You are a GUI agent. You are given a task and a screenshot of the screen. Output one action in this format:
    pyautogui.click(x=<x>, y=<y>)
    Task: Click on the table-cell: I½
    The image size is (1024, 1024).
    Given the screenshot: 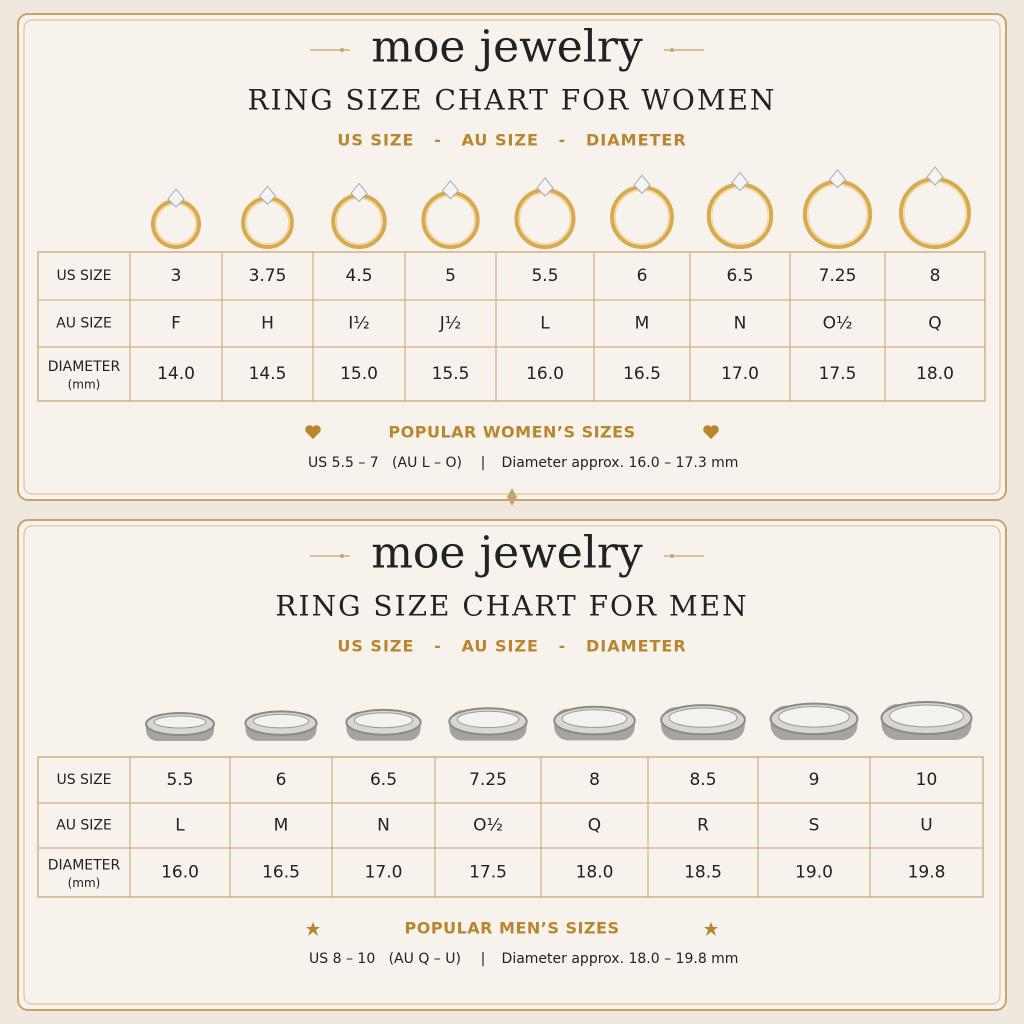 What is the action you would take?
    pyautogui.click(x=359, y=324)
    